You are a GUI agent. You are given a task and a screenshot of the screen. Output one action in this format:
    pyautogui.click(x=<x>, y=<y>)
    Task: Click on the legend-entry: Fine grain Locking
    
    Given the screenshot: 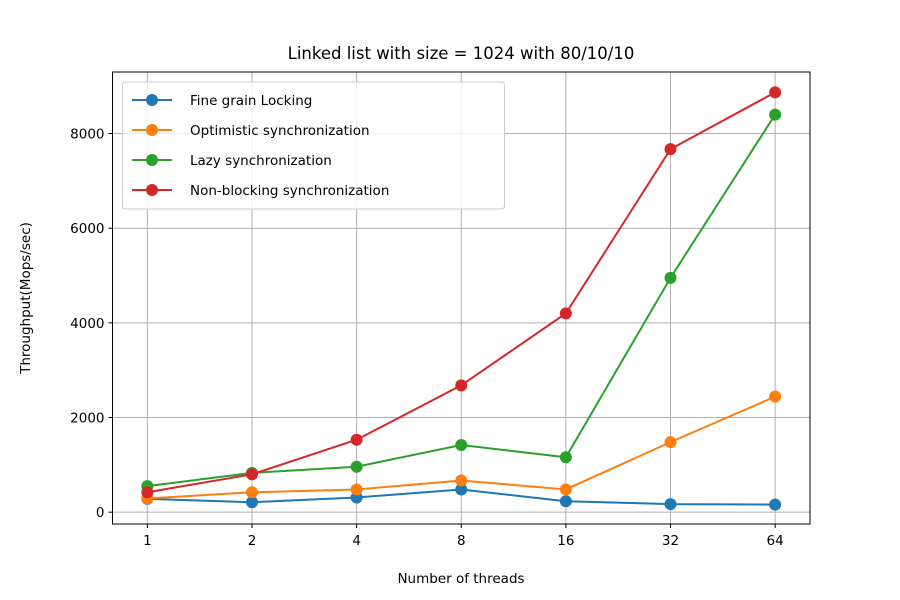 What is the action you would take?
    pyautogui.click(x=222, y=101)
    